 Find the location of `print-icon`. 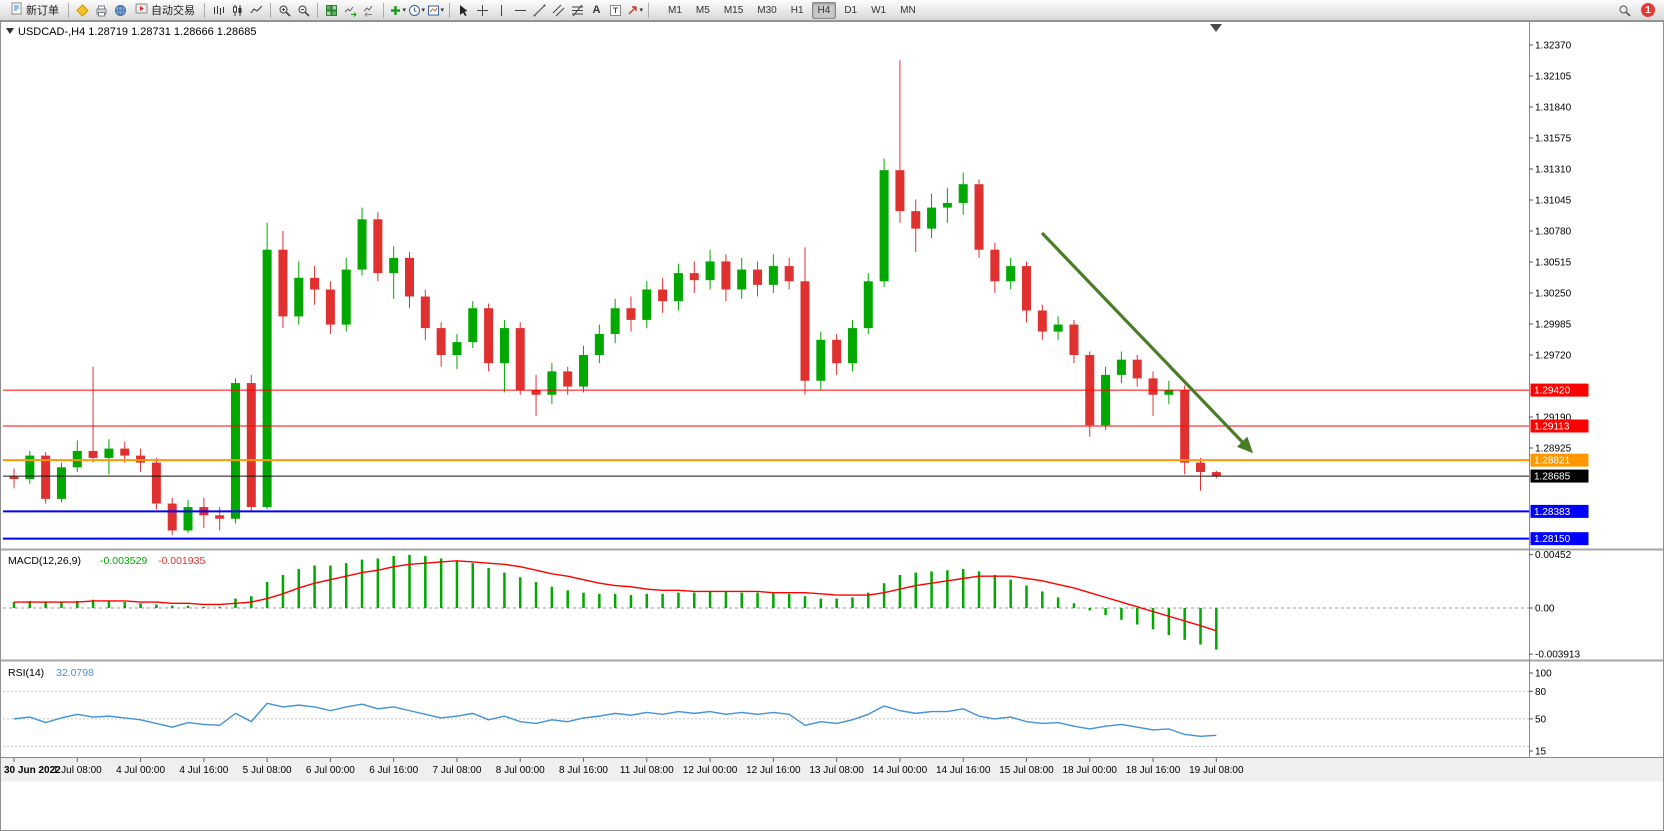

print-icon is located at coordinates (101, 10).